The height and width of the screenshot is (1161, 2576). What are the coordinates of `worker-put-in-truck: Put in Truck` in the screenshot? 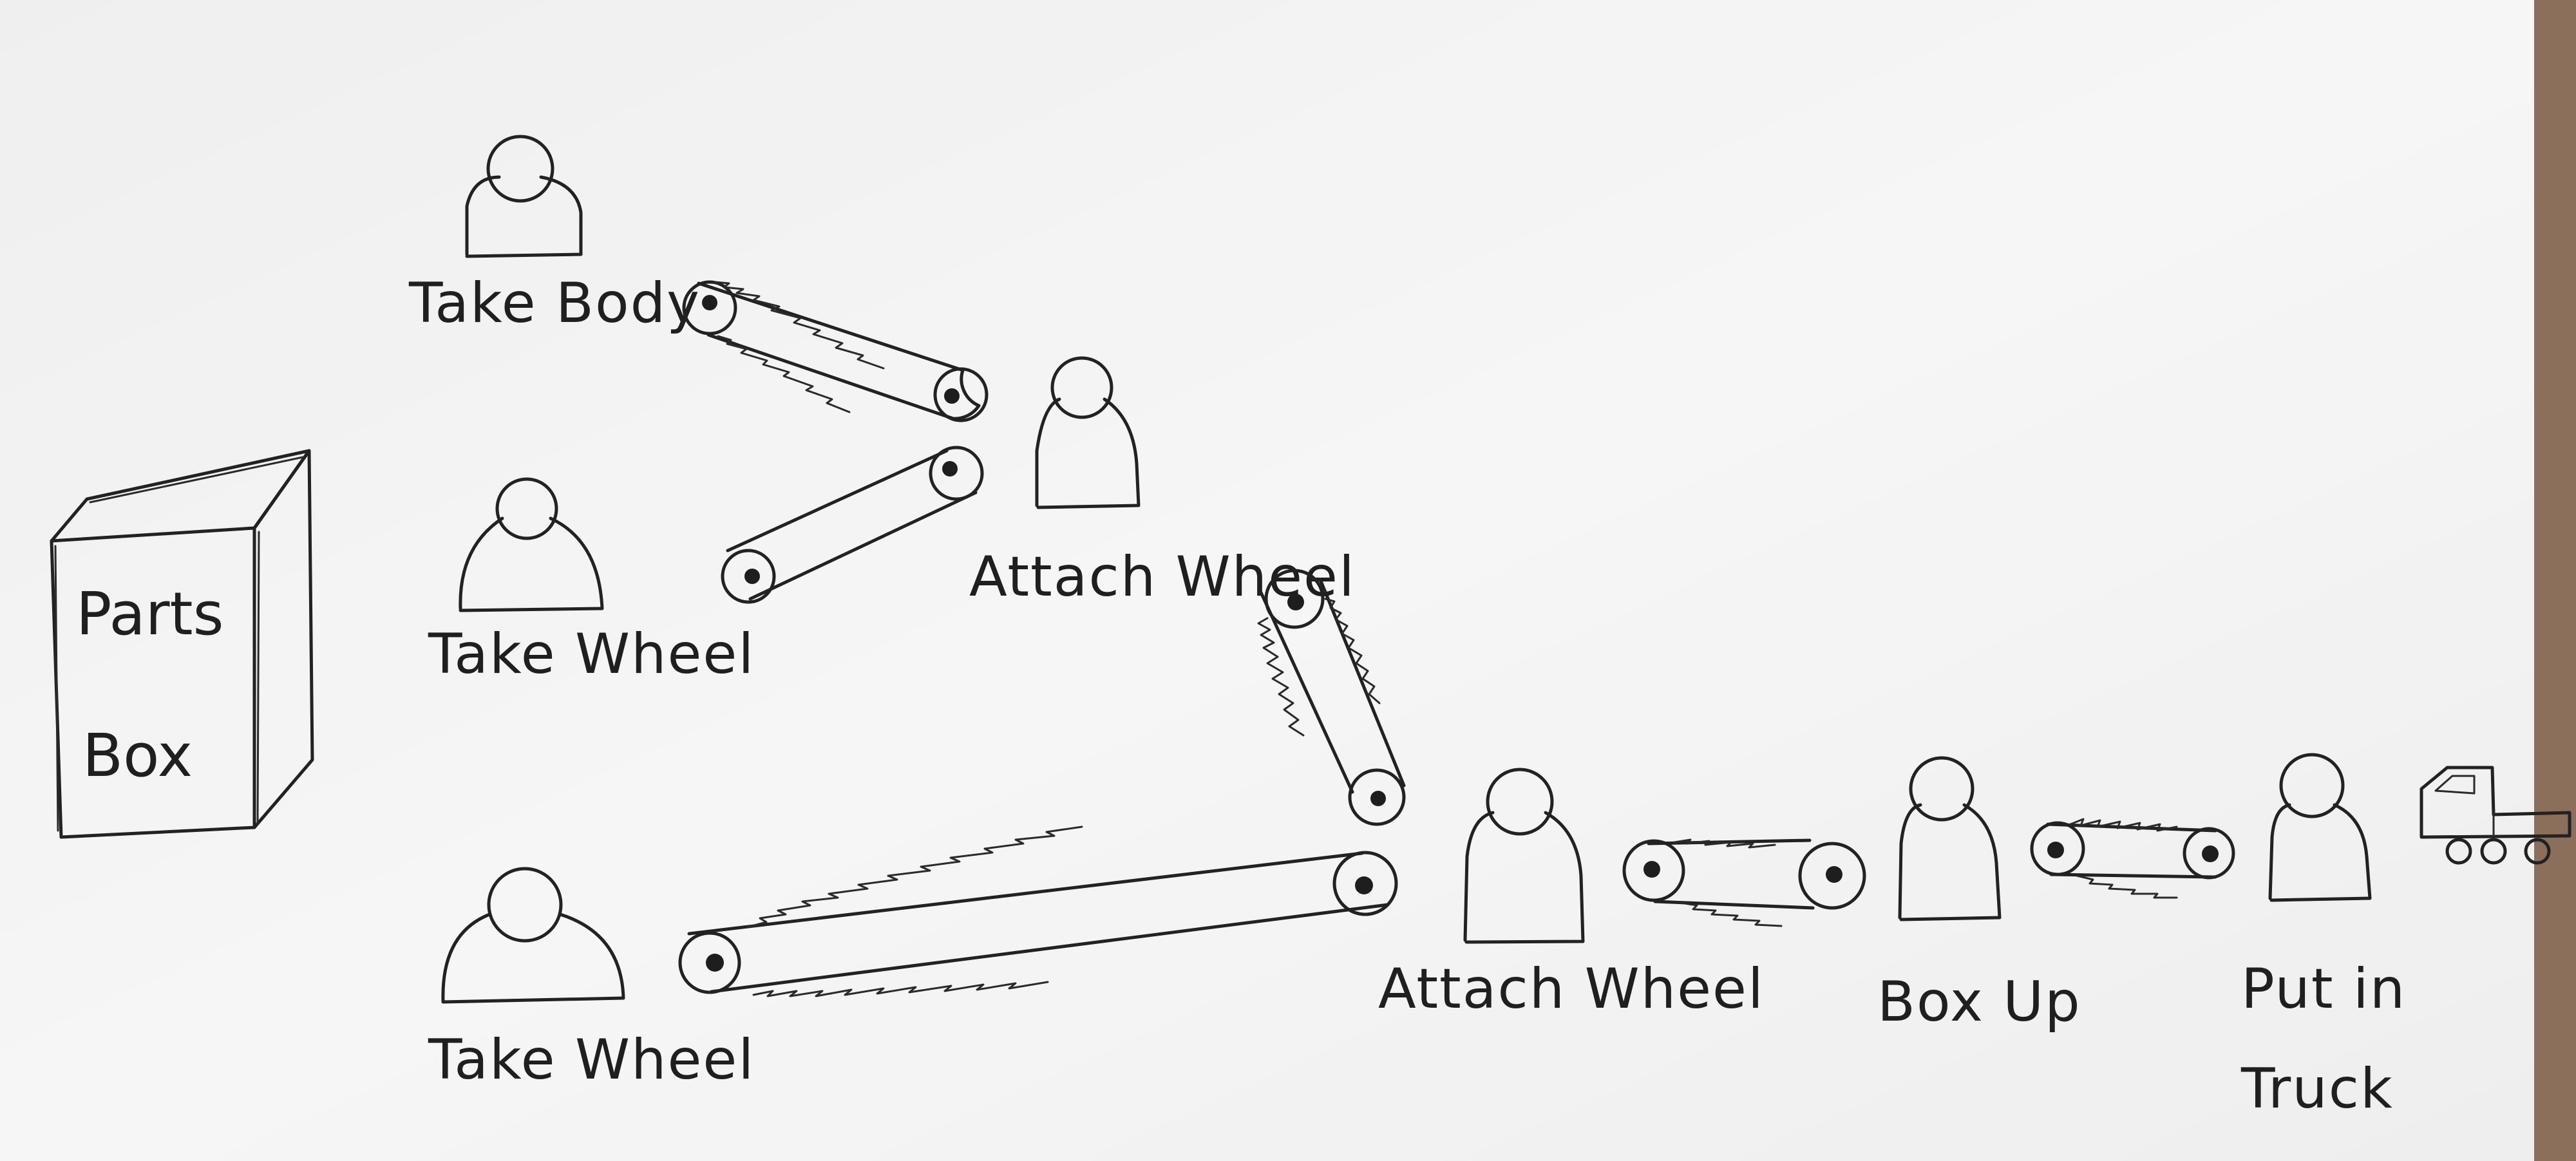 It's located at (2323, 937).